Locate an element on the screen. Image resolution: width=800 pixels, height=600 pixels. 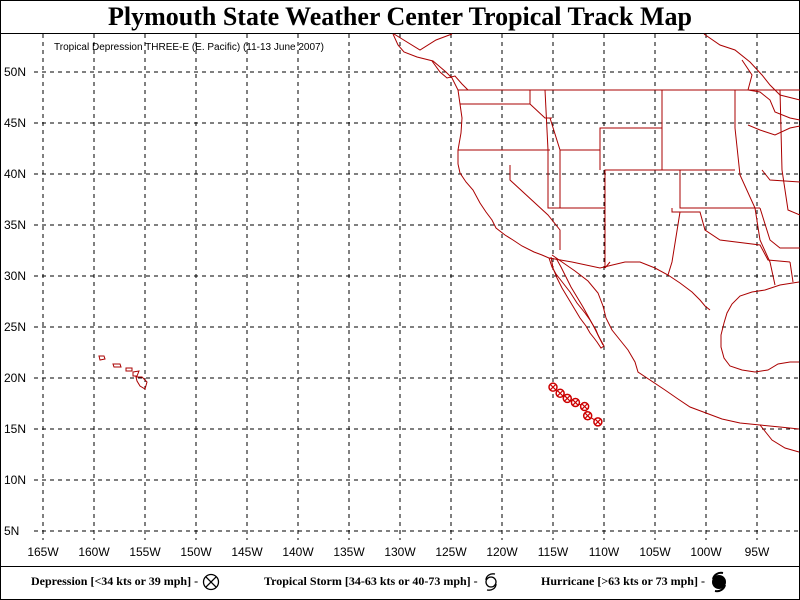
west-coast is located at coordinates (498, 189).